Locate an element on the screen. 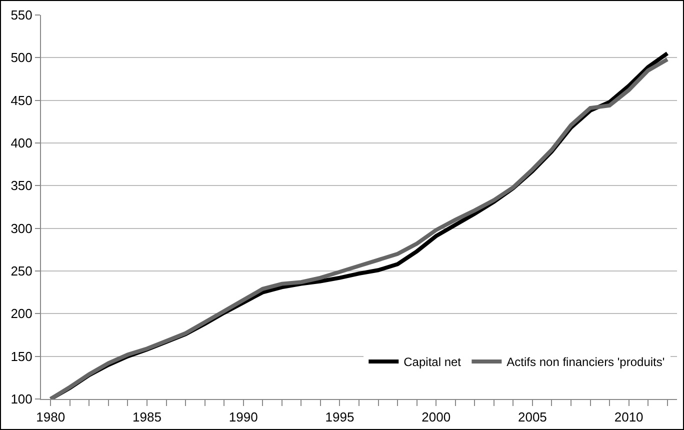 The width and height of the screenshot is (684, 430). x-tick-label: 1995 is located at coordinates (339, 417).